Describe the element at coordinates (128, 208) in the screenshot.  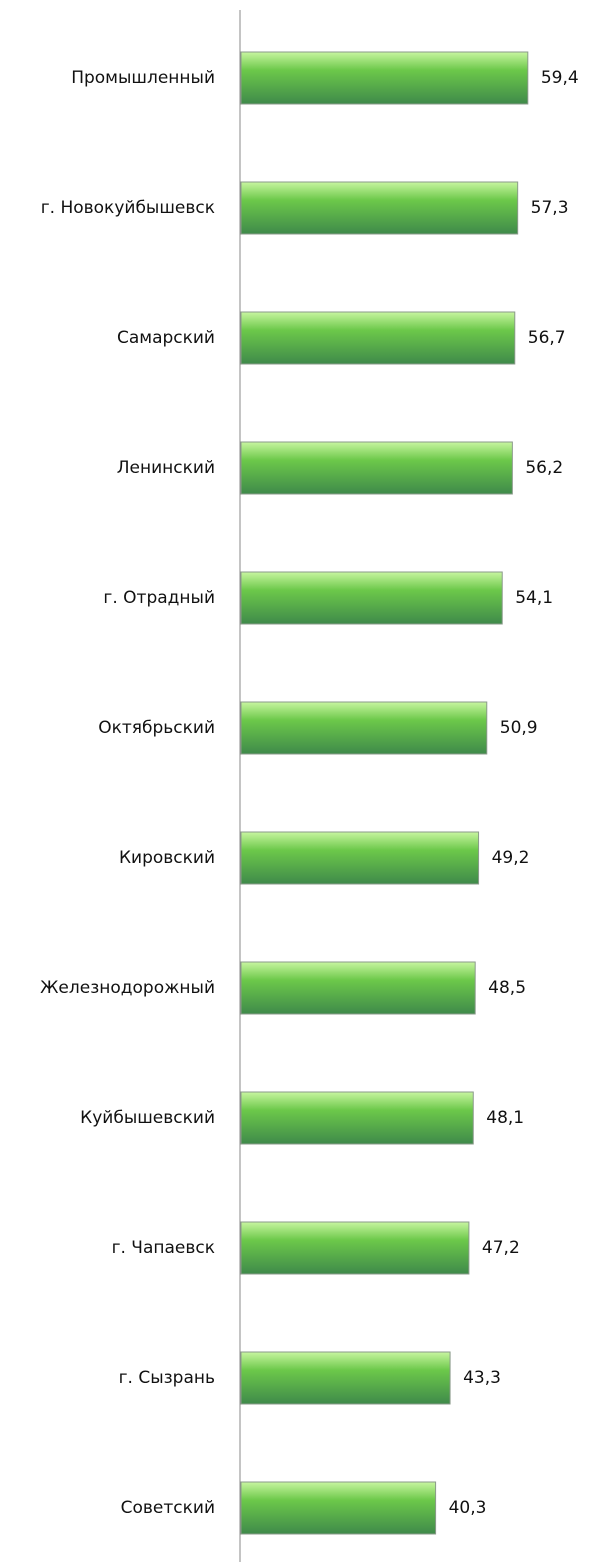
I see `category-label: г. Новокуйбышевск` at that location.